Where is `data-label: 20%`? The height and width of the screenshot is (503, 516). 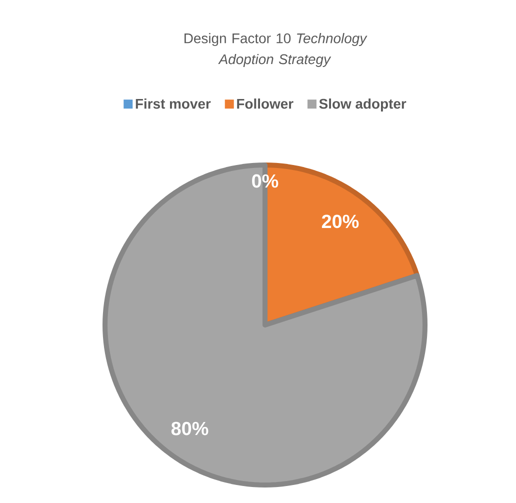
data-label: 20% is located at coordinates (340, 221).